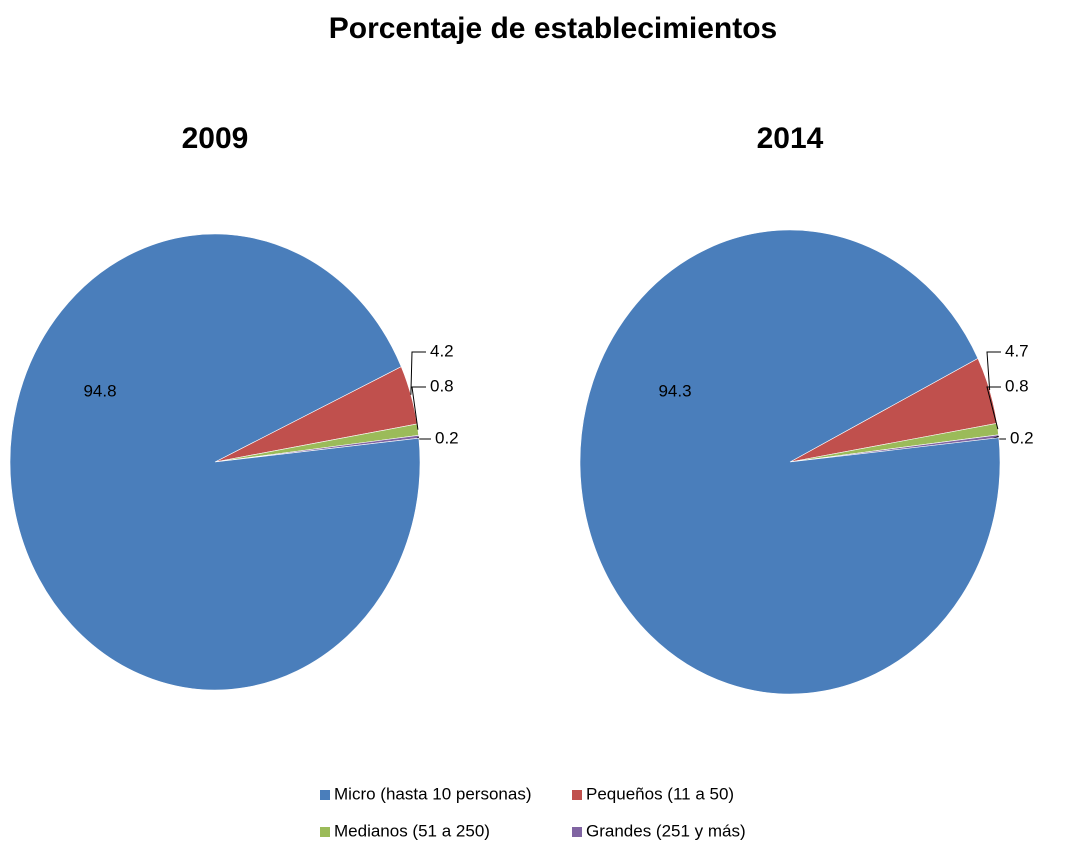 Image resolution: width=1076 pixels, height=853 pixels. Describe the element at coordinates (553, 28) in the screenshot. I see `chart-title: Porcentaje de establecimientos` at that location.